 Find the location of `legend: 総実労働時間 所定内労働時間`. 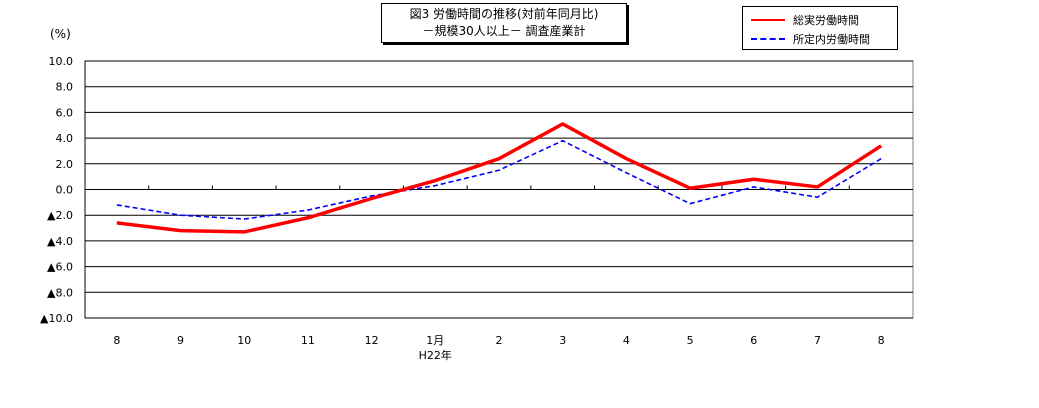

legend: 総実労働時間 所定内労働時間 is located at coordinates (820, 28).